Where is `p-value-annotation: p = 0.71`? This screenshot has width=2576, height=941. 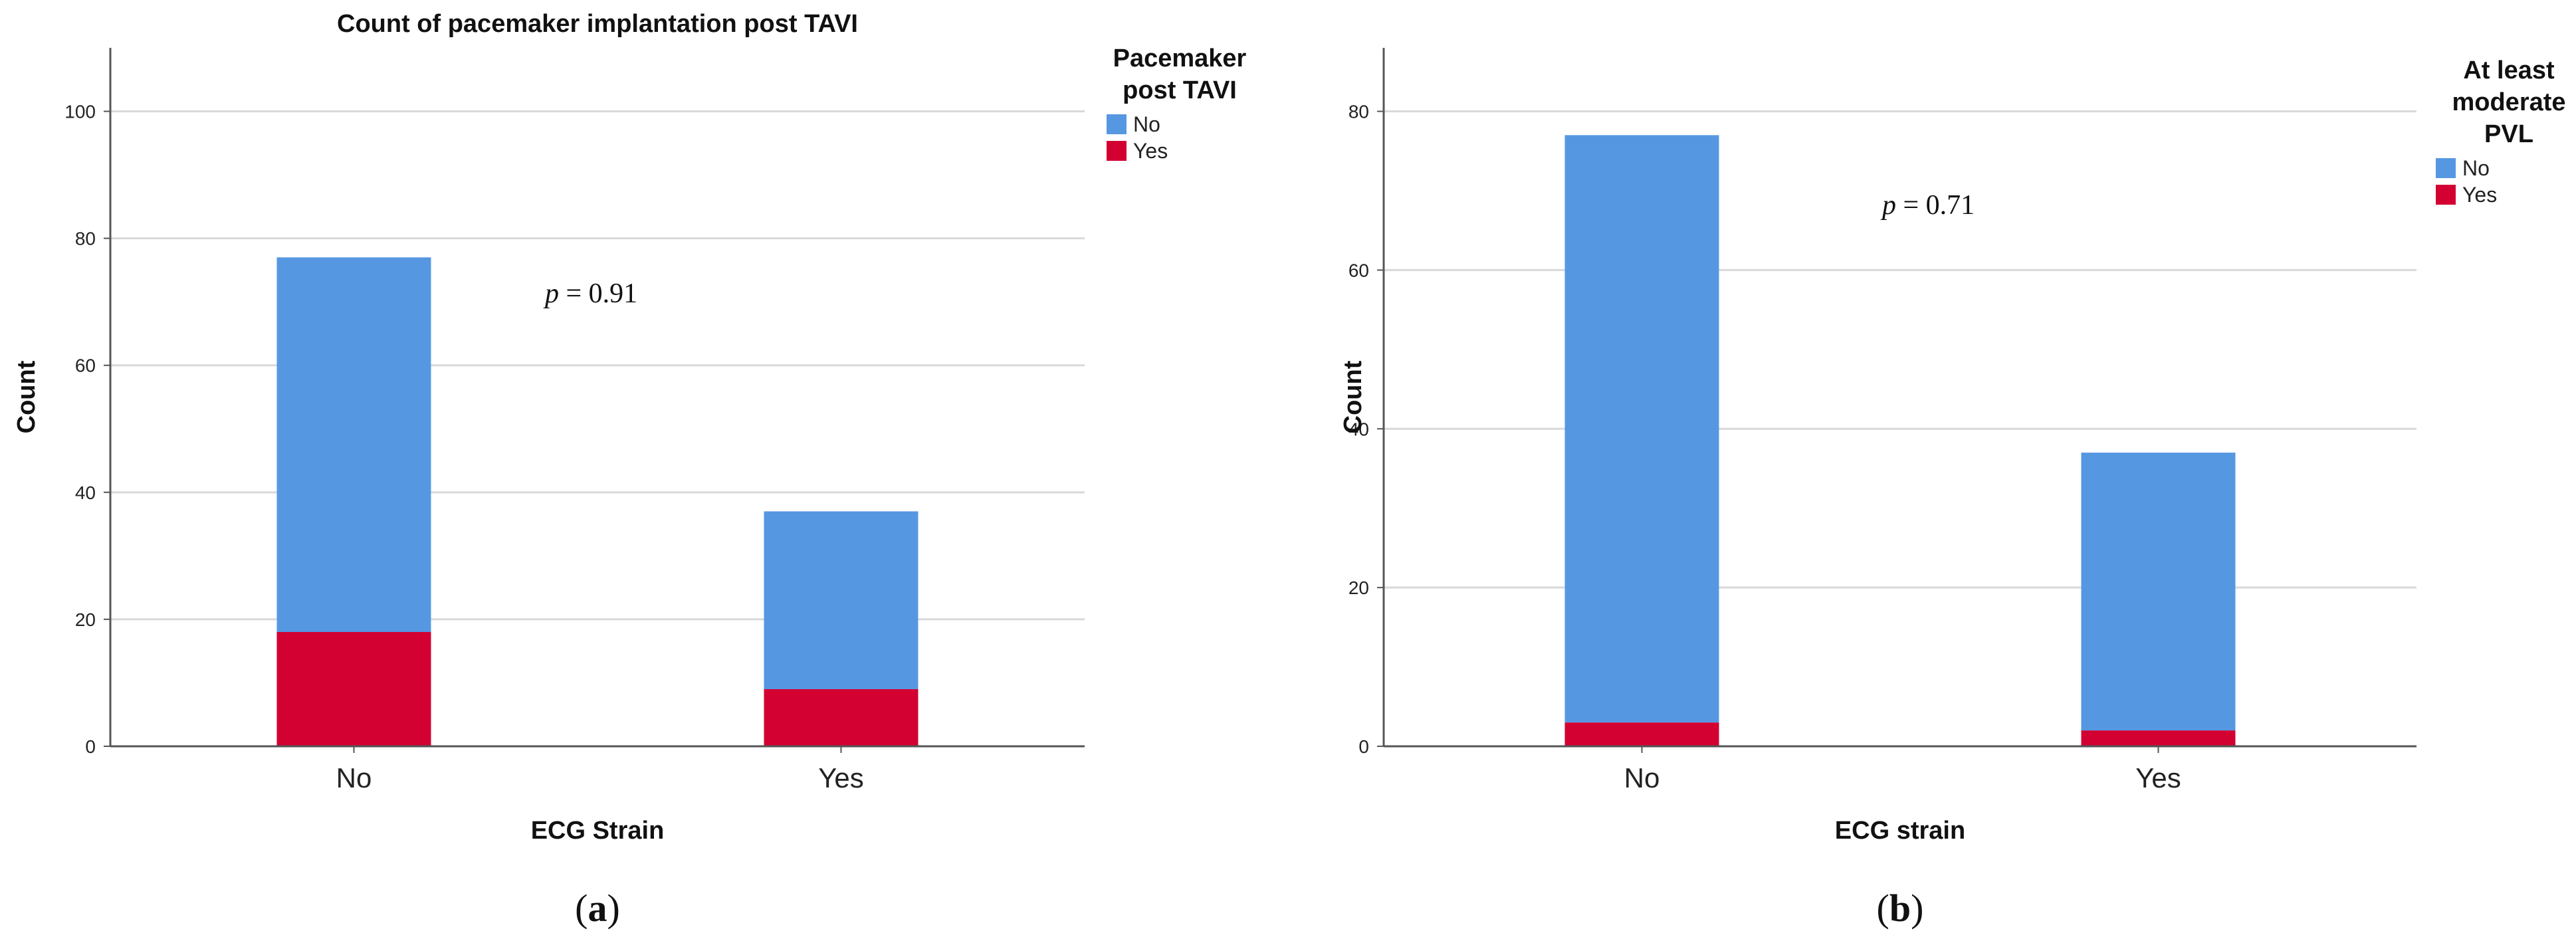 p-value-annotation: p = 0.71 is located at coordinates (1927, 205).